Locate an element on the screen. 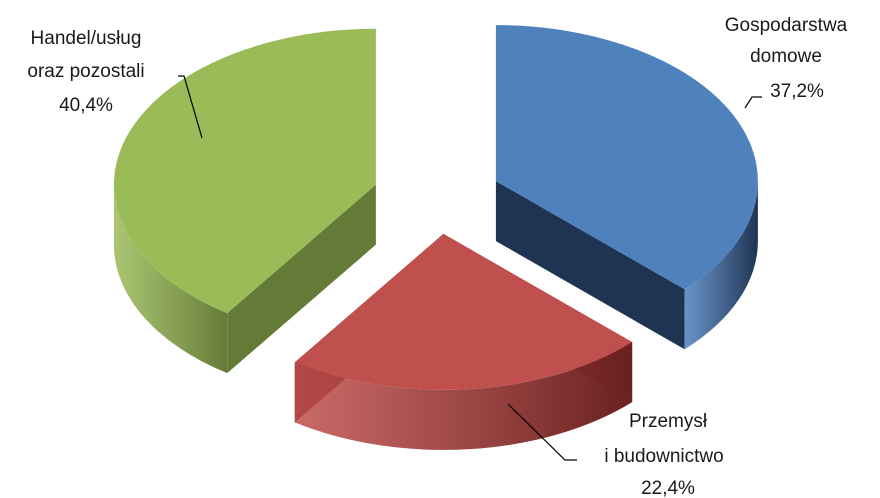 Image resolution: width=880 pixels, height=498 pixels. slice-label-trade-line1: Handel/usług is located at coordinates (86, 38).